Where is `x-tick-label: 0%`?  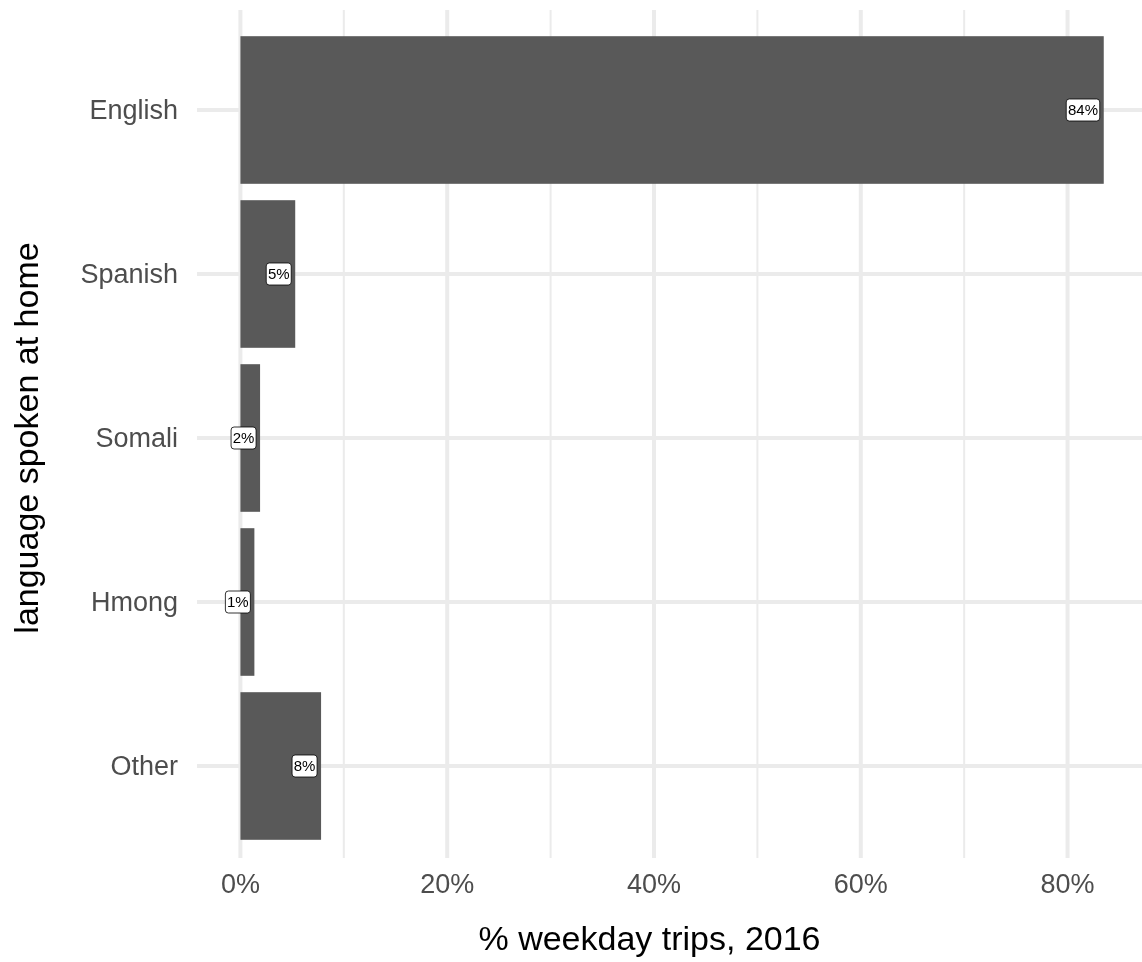 x-tick-label: 0% is located at coordinates (240, 884).